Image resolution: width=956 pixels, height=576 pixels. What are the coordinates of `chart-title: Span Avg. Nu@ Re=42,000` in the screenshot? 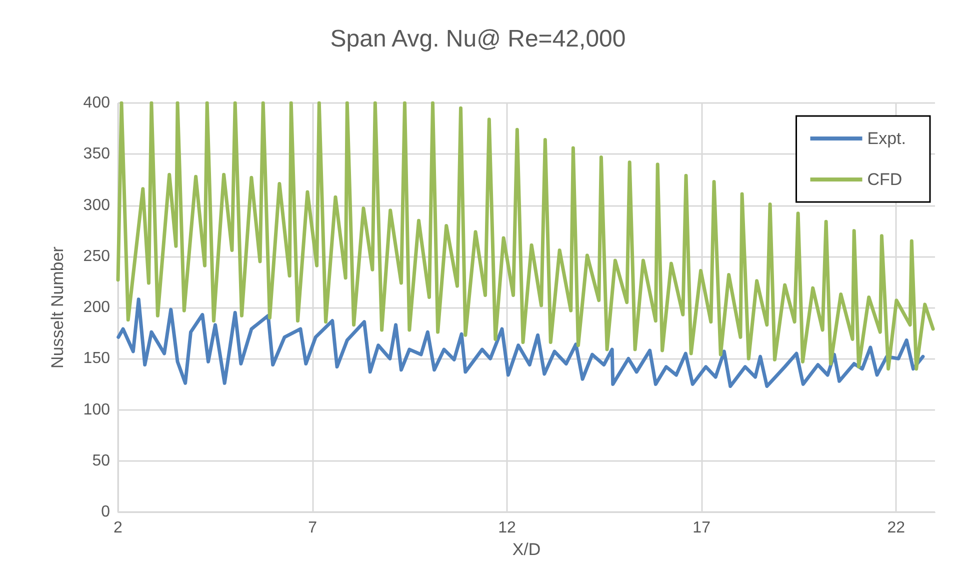 It's located at (478, 39).